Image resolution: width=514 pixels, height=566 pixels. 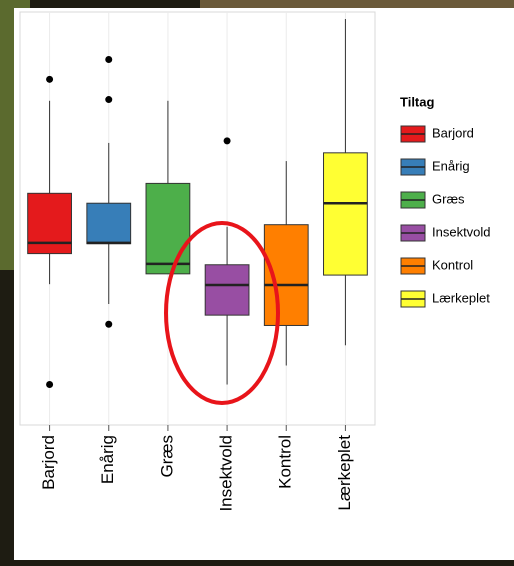 I want to click on x-tick-label: Kontrol, so click(x=285, y=462).